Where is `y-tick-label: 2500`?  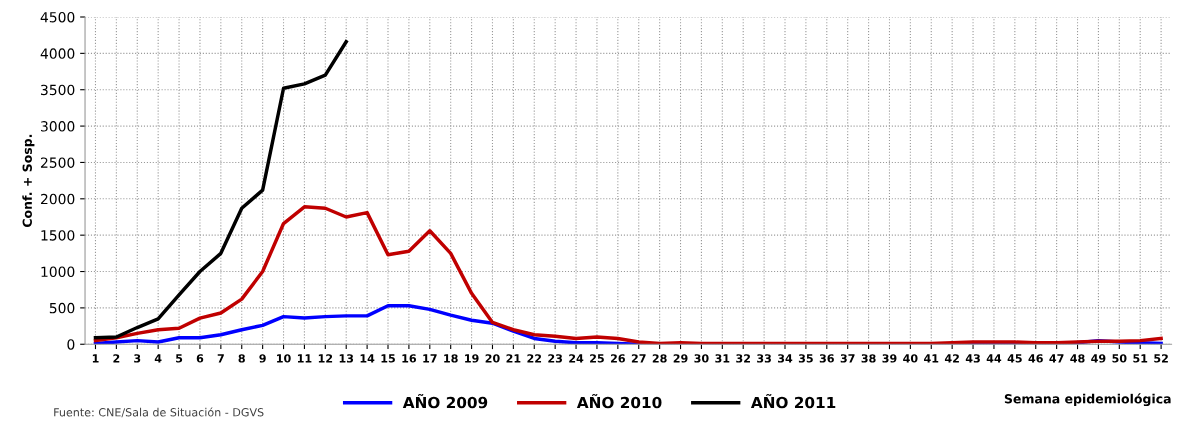 y-tick-label: 2500 is located at coordinates (57, 162).